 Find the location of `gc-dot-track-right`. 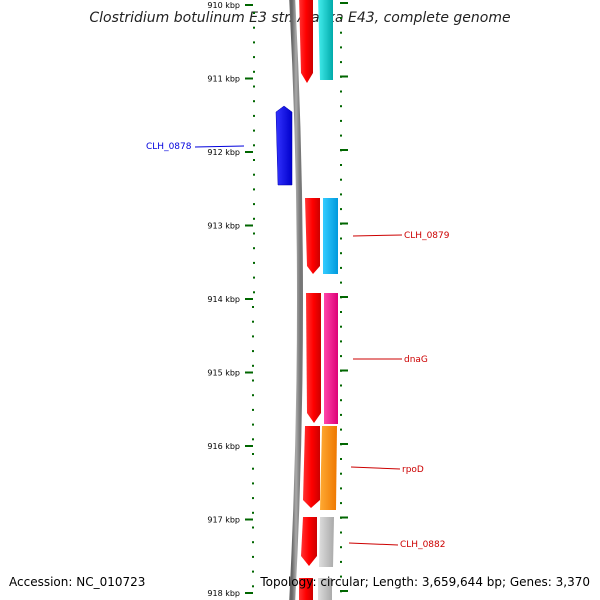

gc-dot-track-right is located at coordinates (341, 305).